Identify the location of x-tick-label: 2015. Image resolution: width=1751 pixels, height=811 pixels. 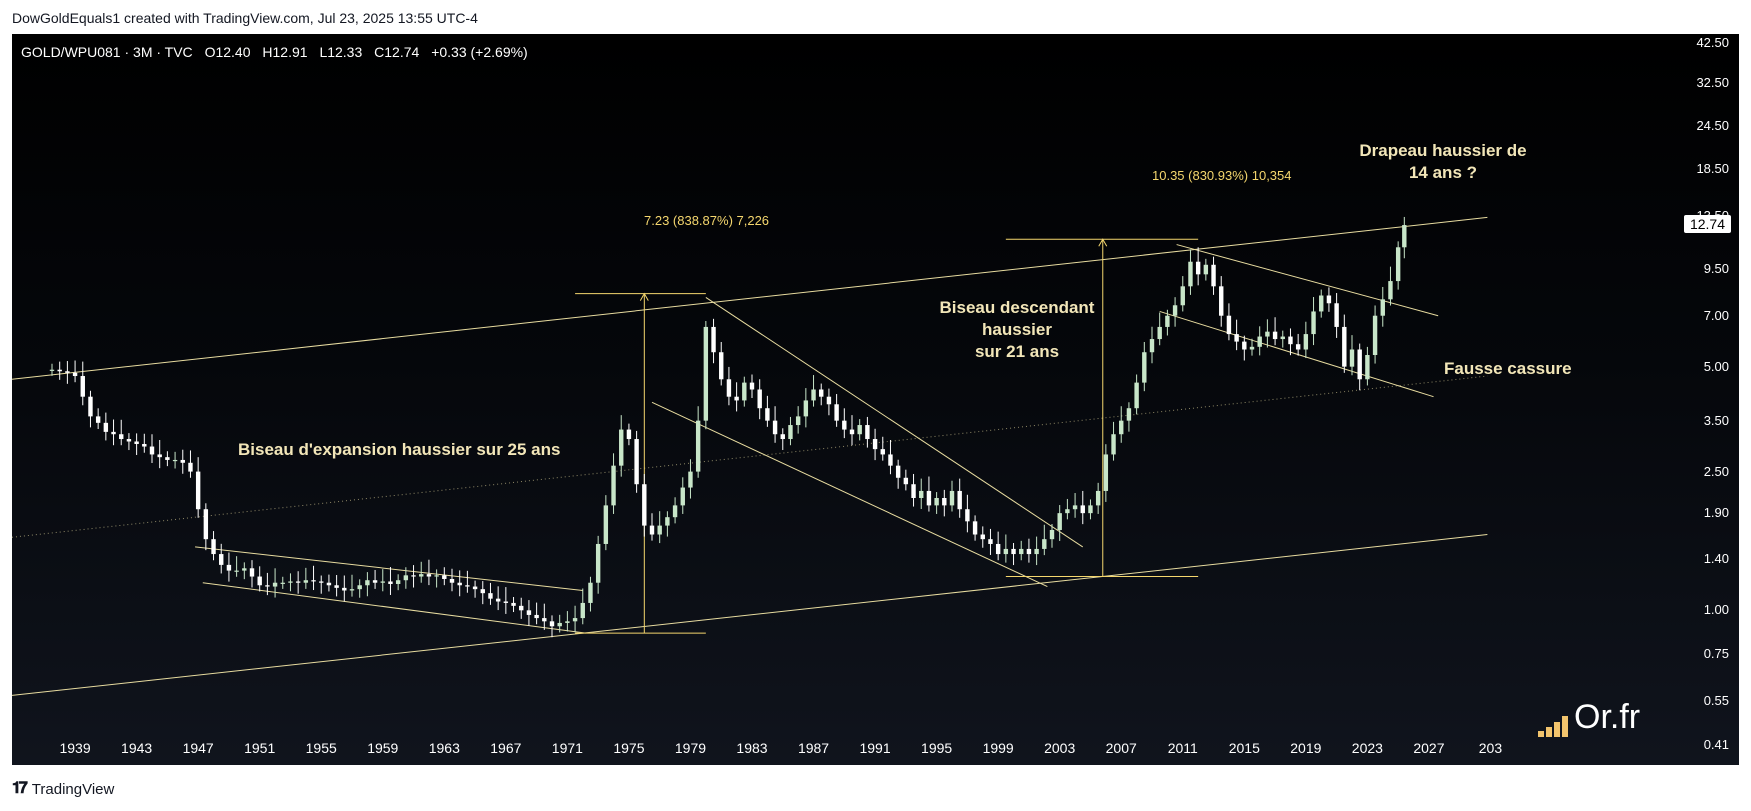
(1244, 748).